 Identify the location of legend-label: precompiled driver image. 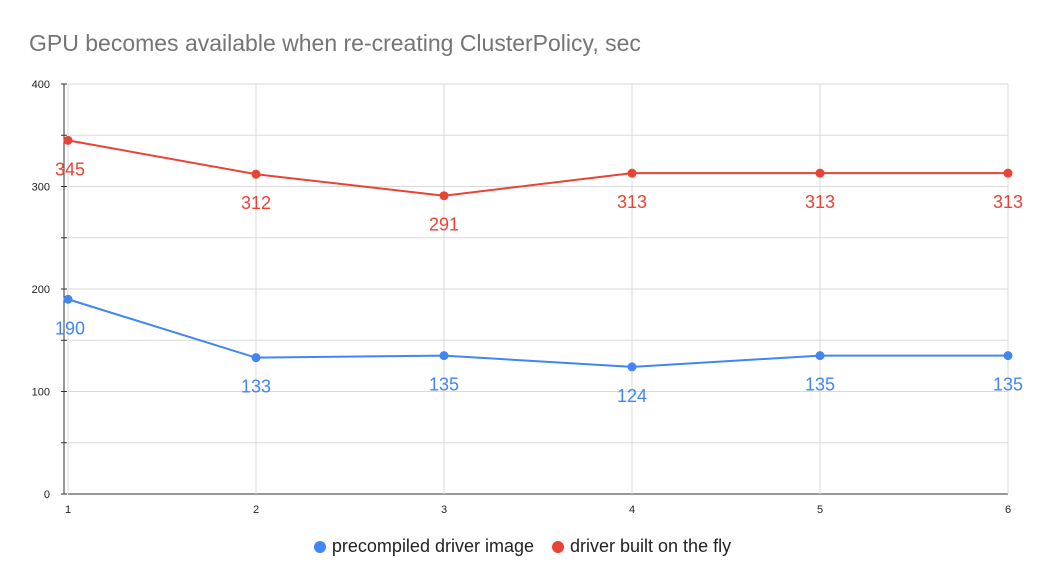
(432, 546).